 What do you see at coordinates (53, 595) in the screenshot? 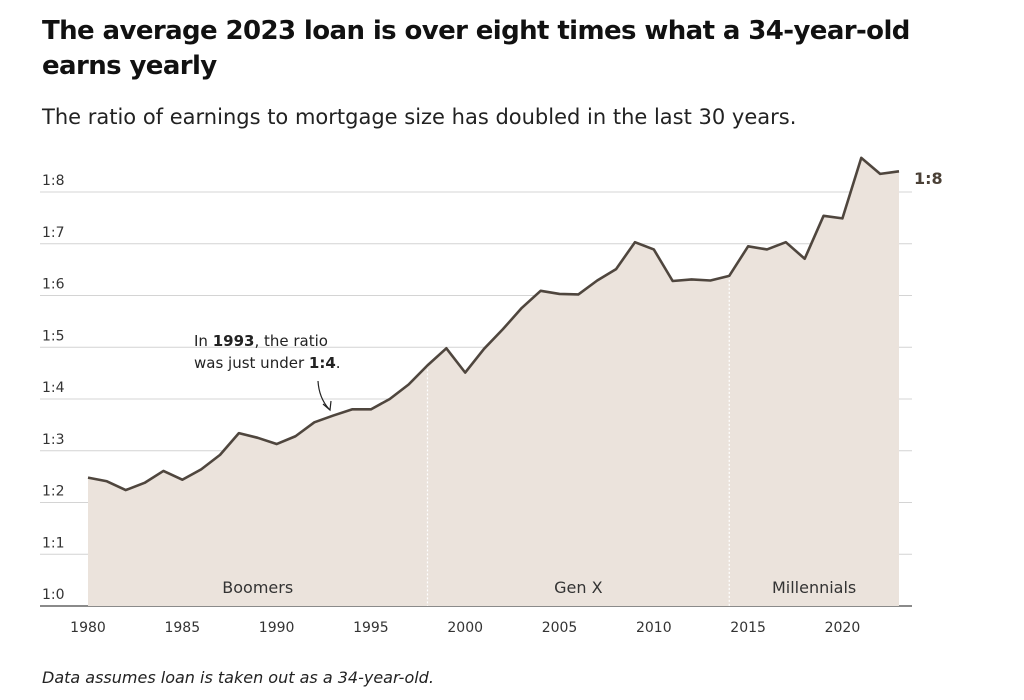
I see `y-tick-label: 1:0` at bounding box center [53, 595].